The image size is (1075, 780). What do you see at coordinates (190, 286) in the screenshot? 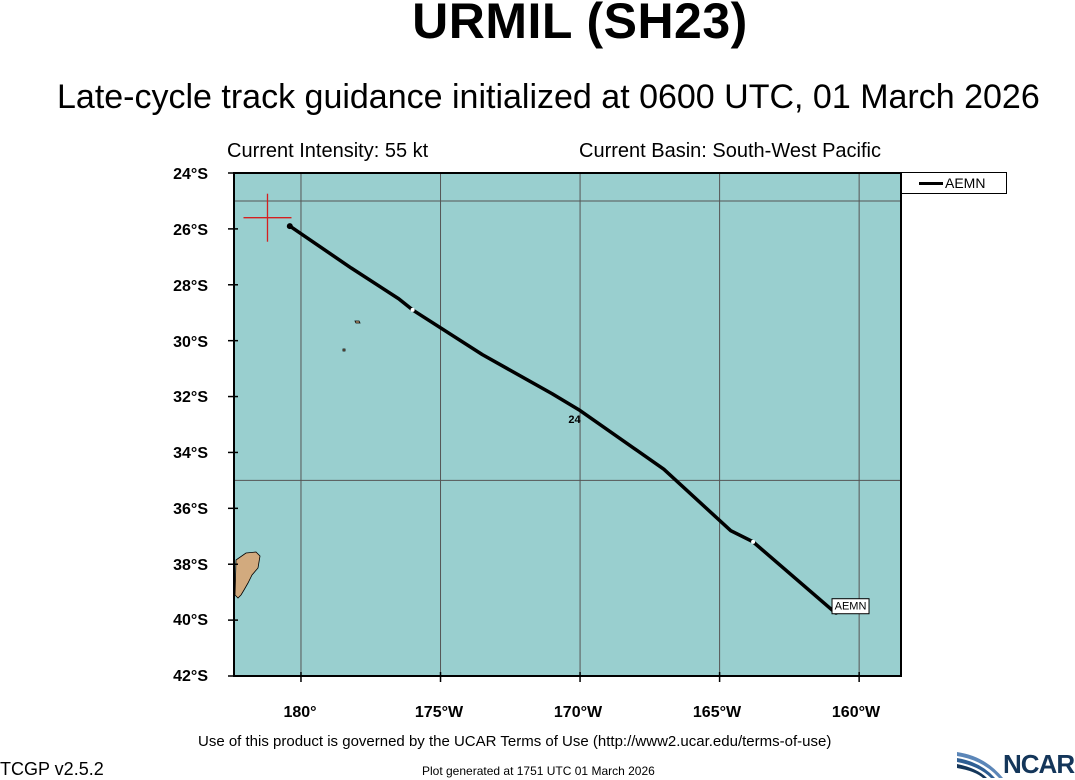
I see `lat-label: 28°S` at bounding box center [190, 286].